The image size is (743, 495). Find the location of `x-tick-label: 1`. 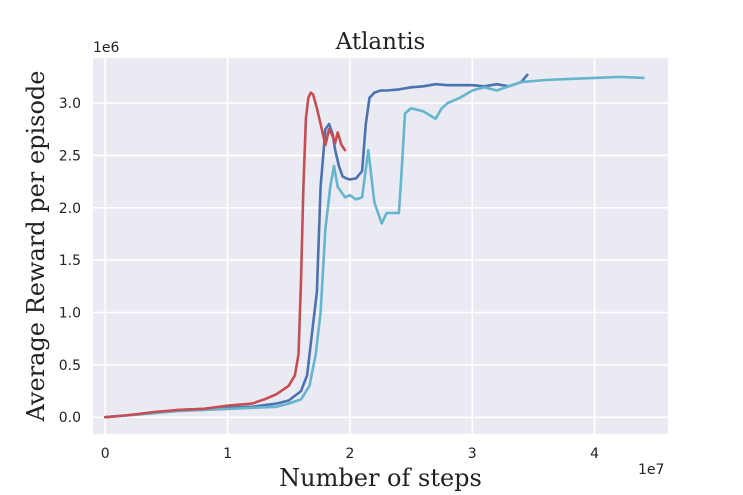

x-tick-label: 1 is located at coordinates (227, 454).